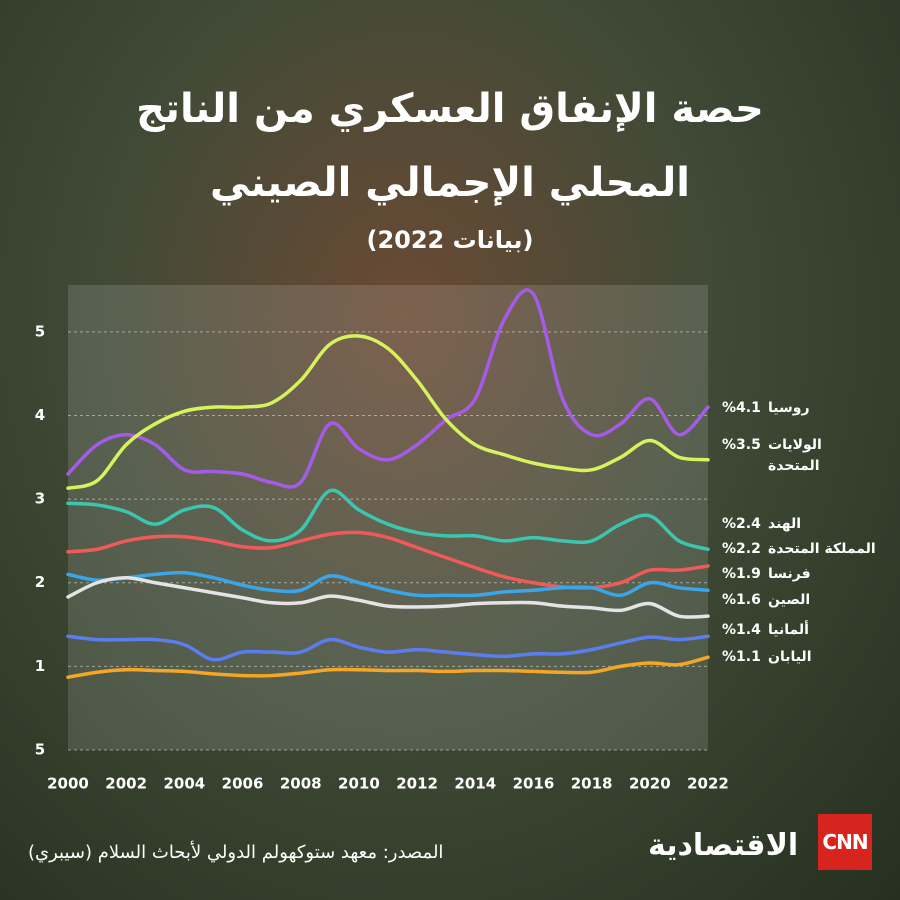 Image resolution: width=900 pixels, height=900 pixels. I want to click on legend-entry: %1.1 اليابان, so click(805, 657).